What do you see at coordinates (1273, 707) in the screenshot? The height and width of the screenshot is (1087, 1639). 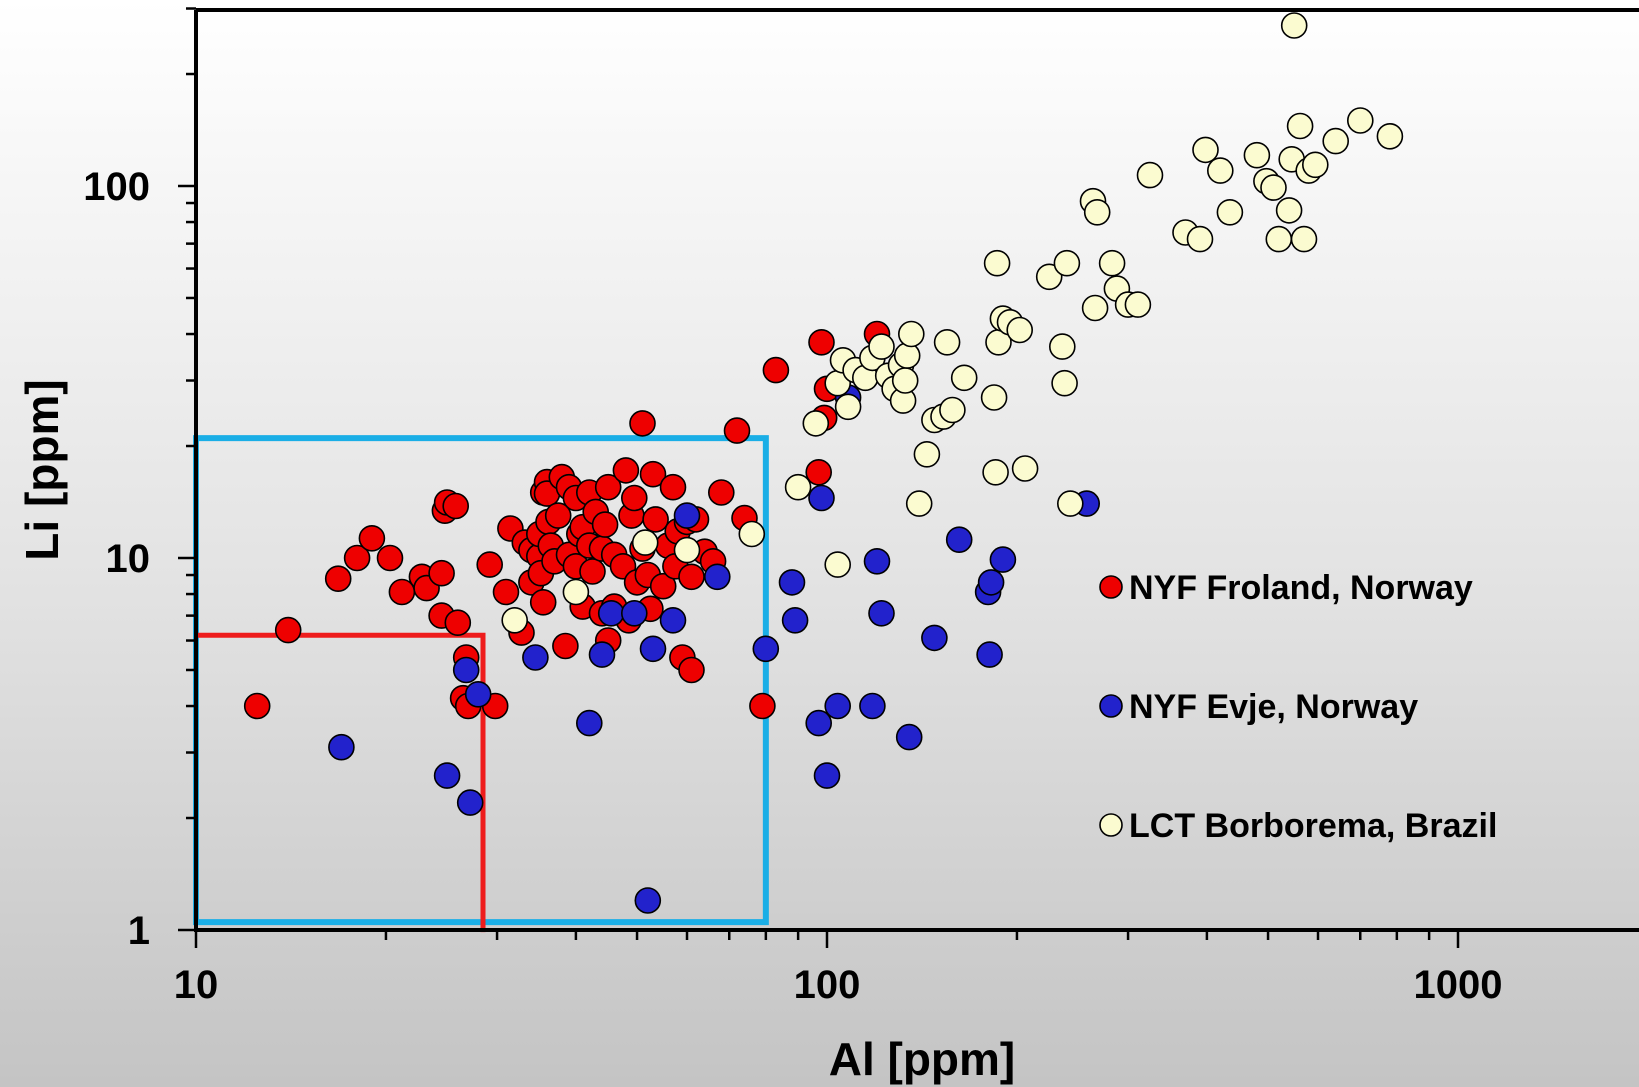 I see `legend-label: NYF Evje, Norway` at bounding box center [1273, 707].